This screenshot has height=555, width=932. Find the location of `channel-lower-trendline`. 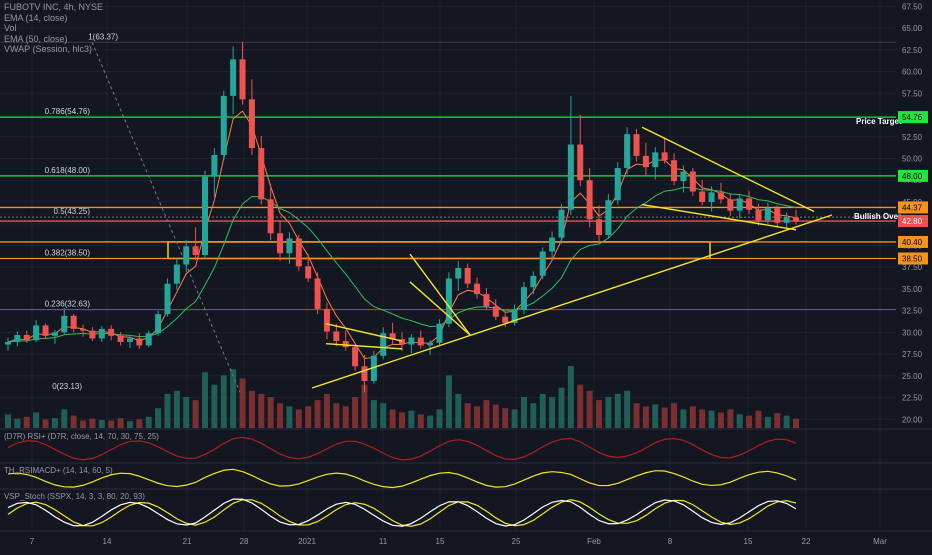

channel-lower-trendline is located at coordinates (440, 308).